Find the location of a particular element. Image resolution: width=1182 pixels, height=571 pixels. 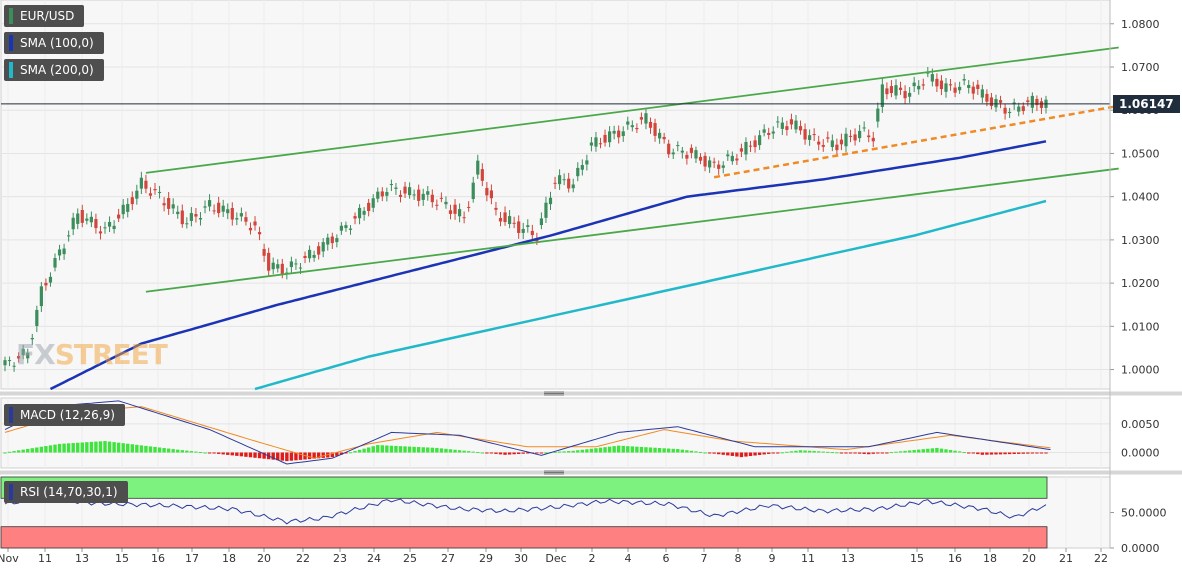

price-y-tick-label: 1.0300 is located at coordinates (1140, 240).